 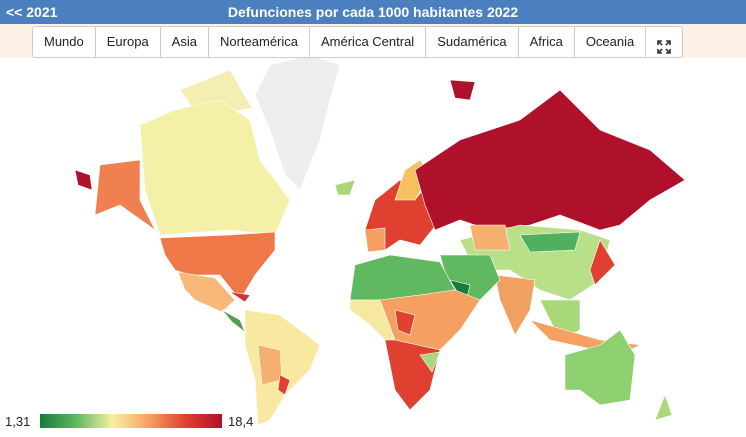 What do you see at coordinates (17, 421) in the screenshot?
I see `legend-min: 1,31` at bounding box center [17, 421].